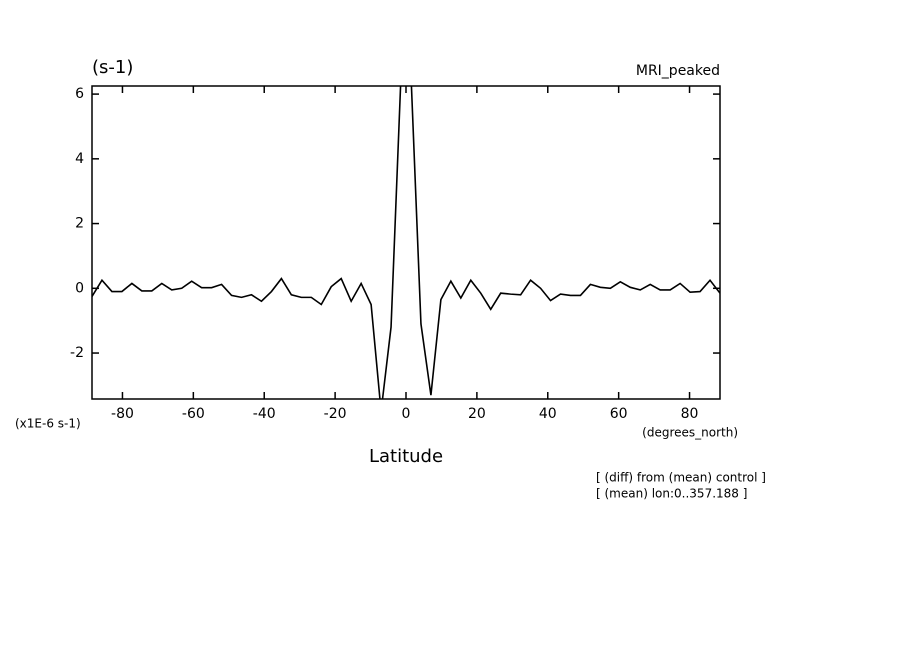  Describe the element at coordinates (681, 478) in the screenshot. I see `note: [ (diff) from (mean) control ]` at that location.